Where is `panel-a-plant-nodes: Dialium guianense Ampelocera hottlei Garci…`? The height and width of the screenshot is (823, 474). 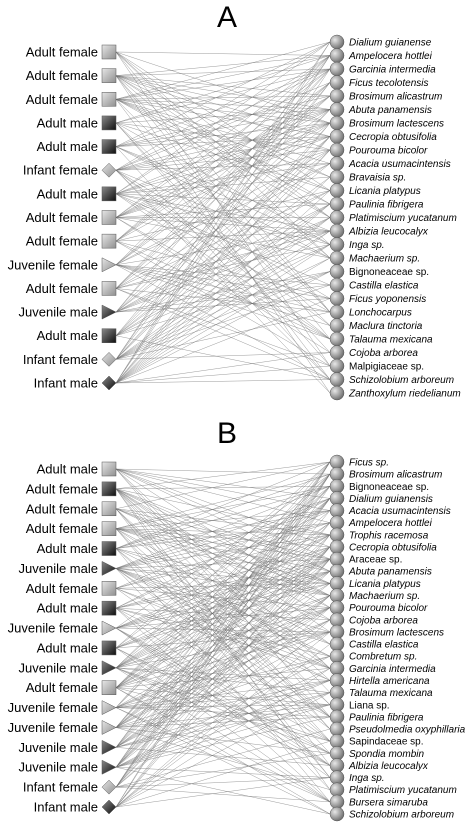
panel-a-plant-nodes: Dialium guianense Ampelocera hottlei Garci… is located at coordinates (395, 217).